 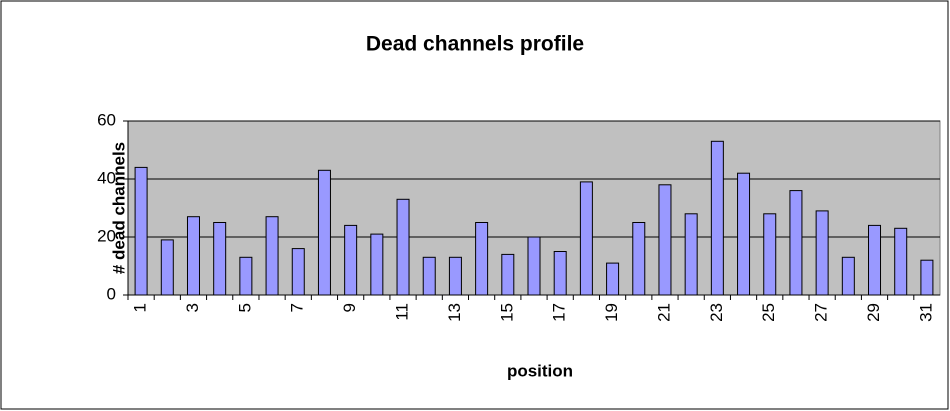 I want to click on x-tick-label: 15, so click(x=506, y=312).